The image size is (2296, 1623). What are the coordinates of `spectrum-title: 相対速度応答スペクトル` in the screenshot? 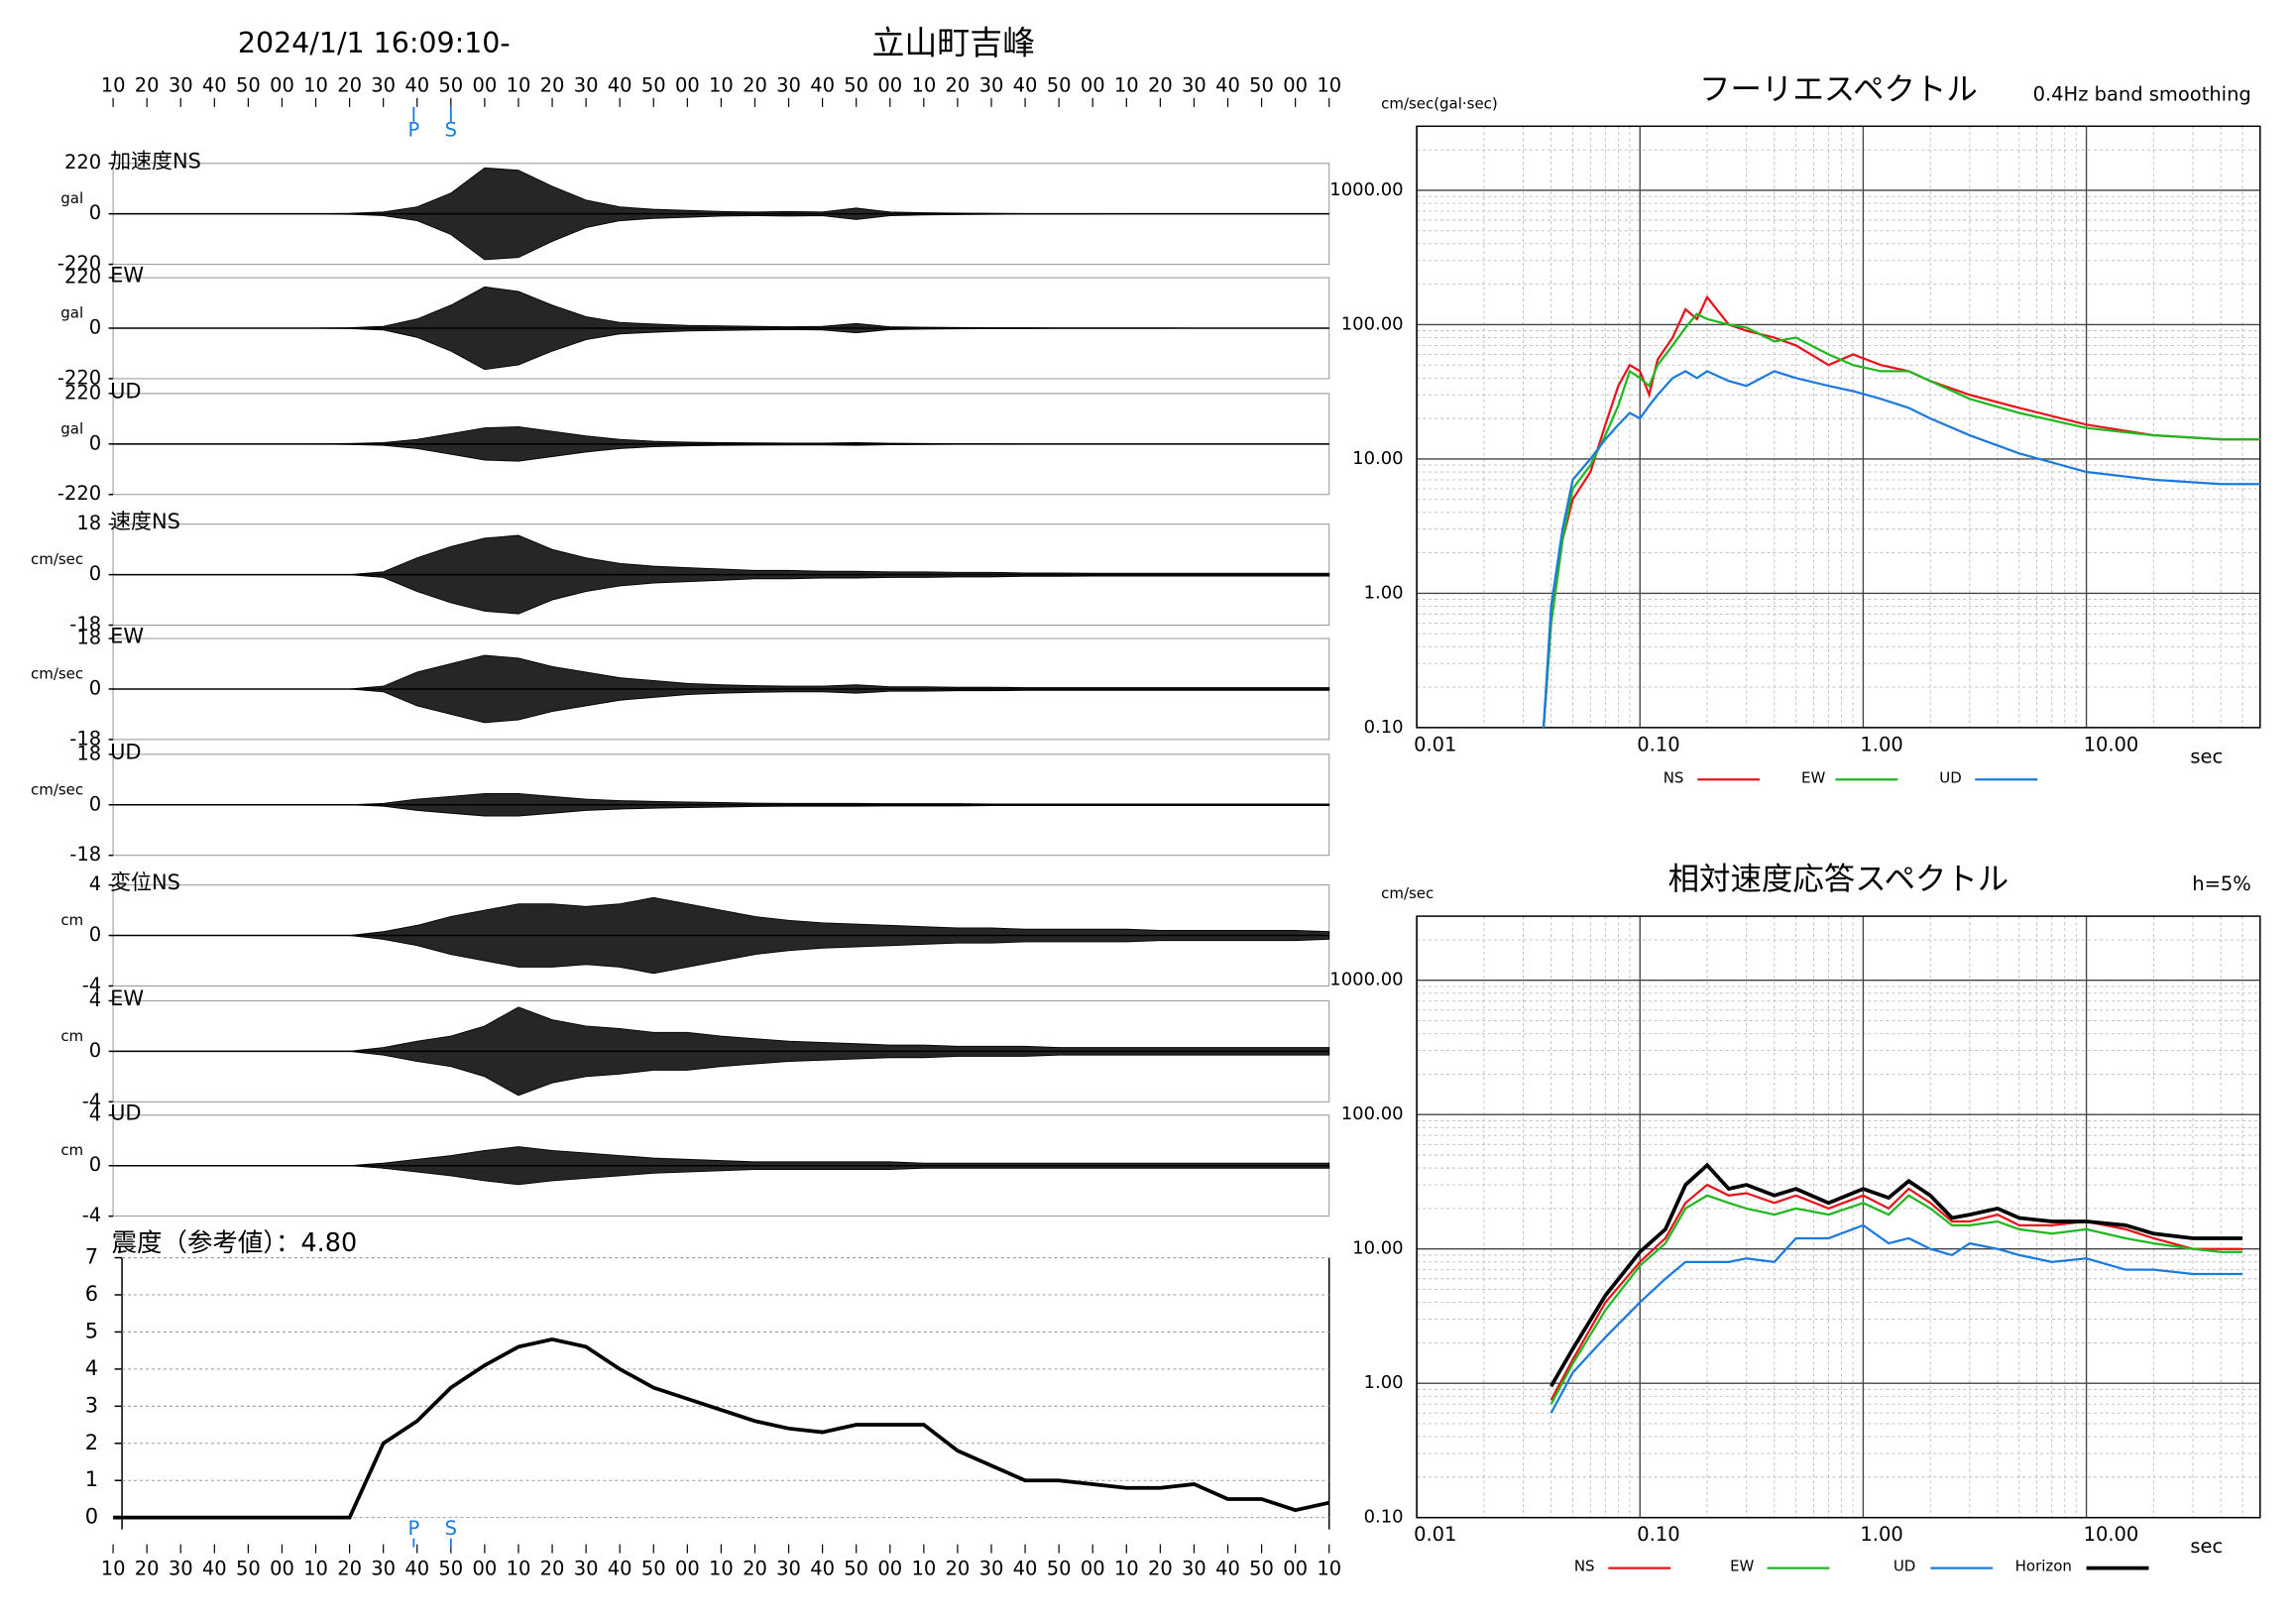 It's located at (1839, 879).